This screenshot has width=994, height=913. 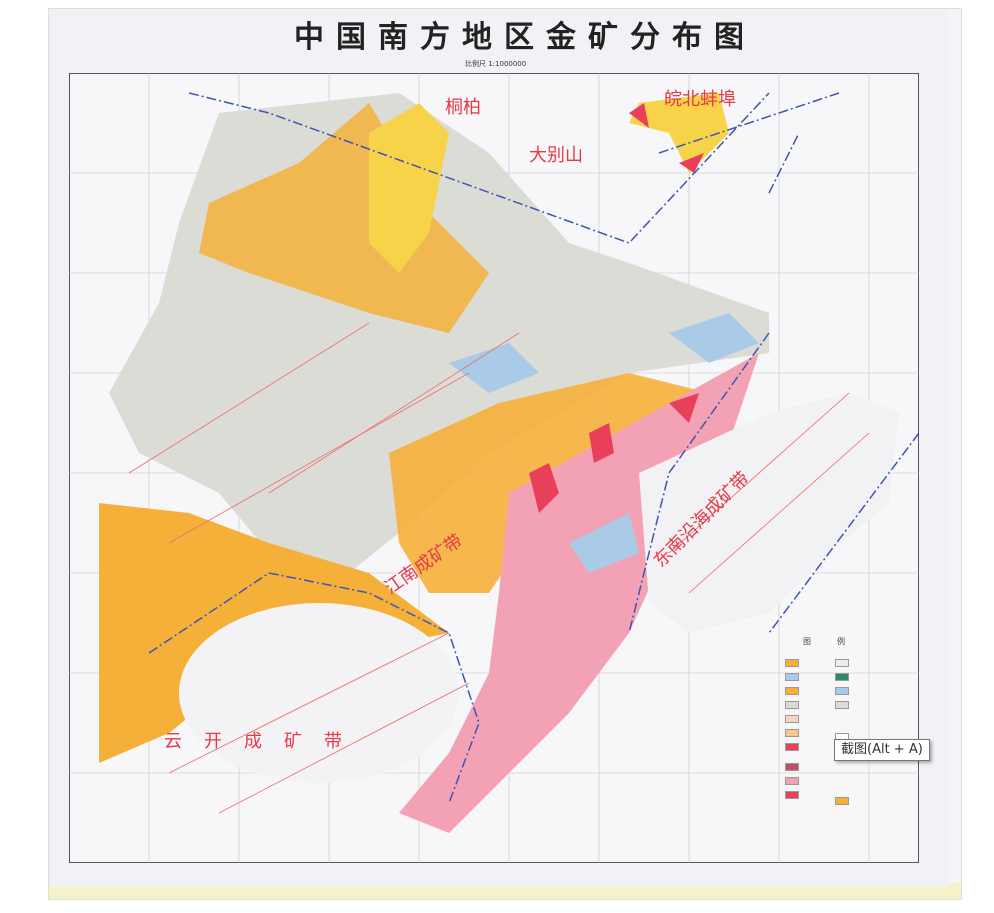 What do you see at coordinates (496, 64) in the screenshot?
I see `map-scale: 比例尺 1:1000000` at bounding box center [496, 64].